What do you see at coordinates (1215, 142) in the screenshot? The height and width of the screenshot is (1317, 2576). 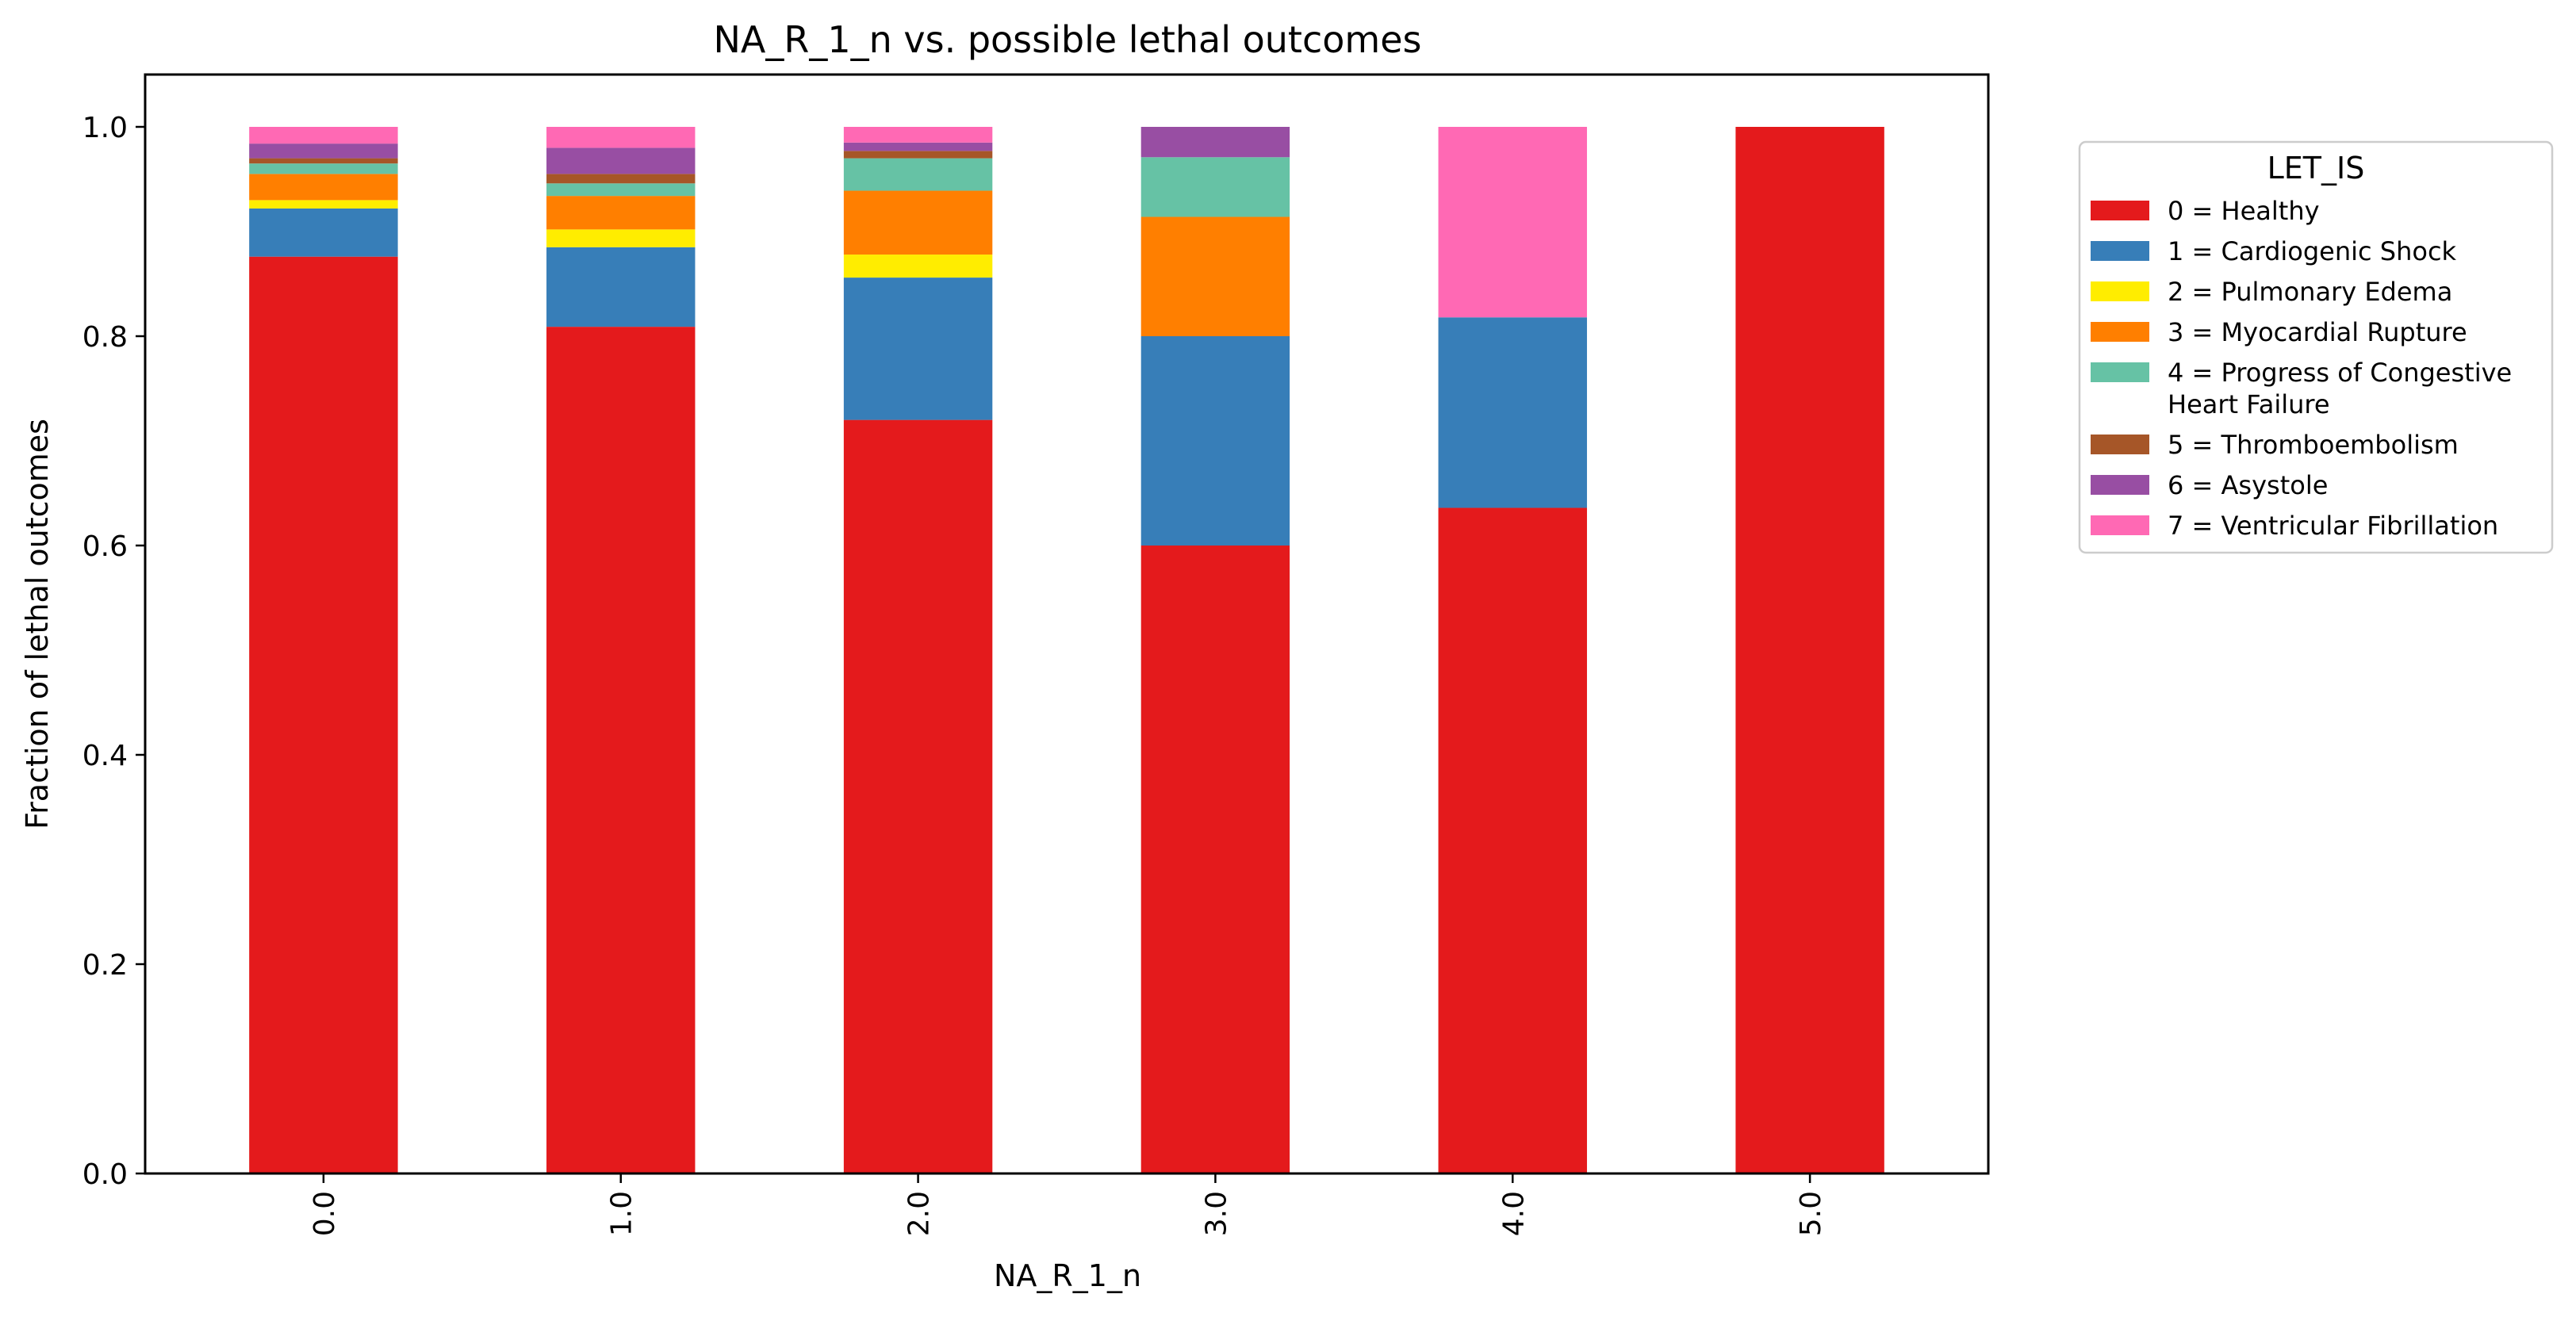 I see `bar-segment-3.0-series-6` at bounding box center [1215, 142].